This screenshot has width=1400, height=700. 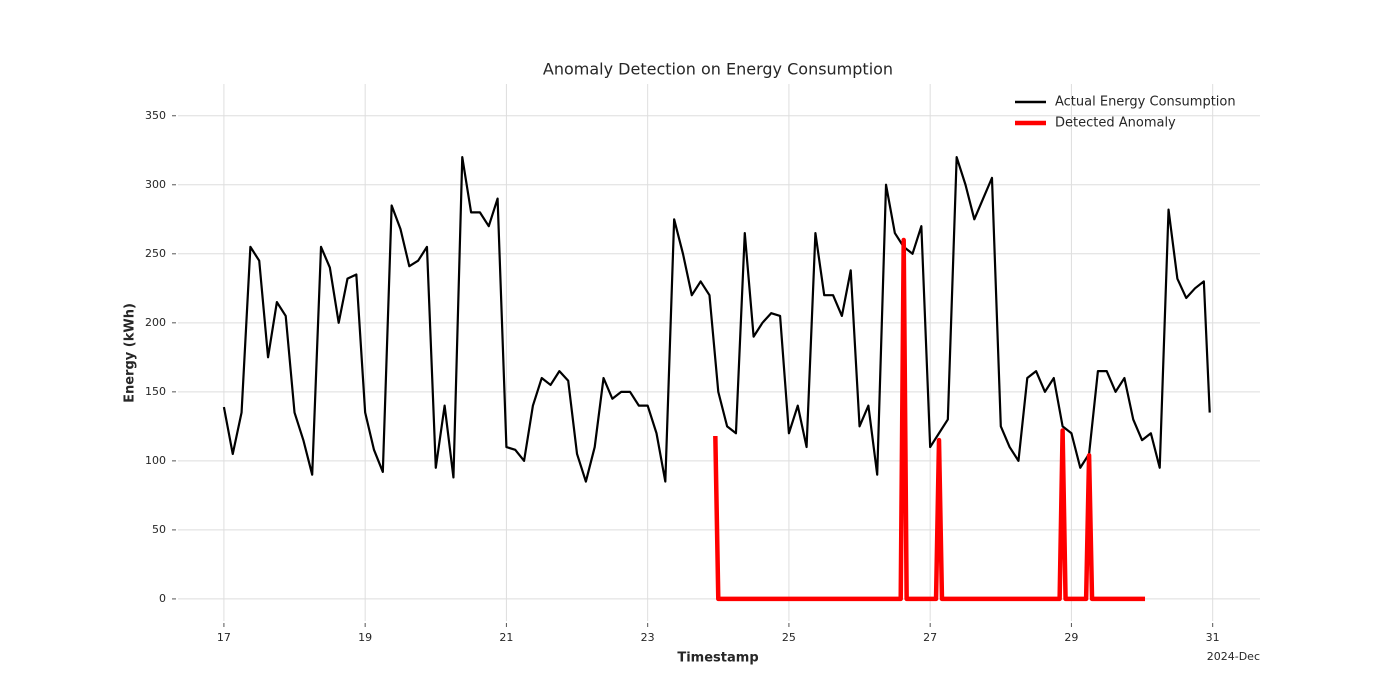 I want to click on y-tick-label: 100, so click(x=155, y=460).